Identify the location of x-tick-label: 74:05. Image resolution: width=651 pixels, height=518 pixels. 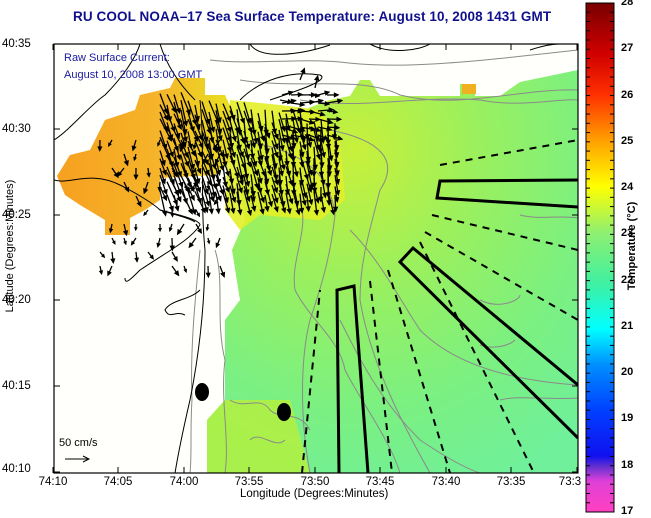
(118, 482).